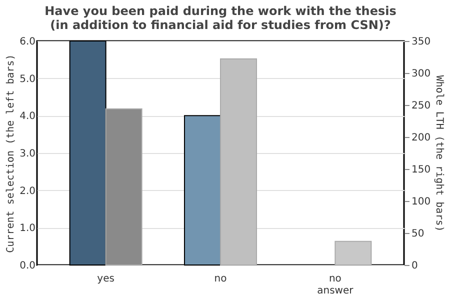 Image resolution: width=450 pixels, height=300 pixels. Describe the element at coordinates (421, 106) in the screenshot. I see `y2-tick-label: 250` at that location.